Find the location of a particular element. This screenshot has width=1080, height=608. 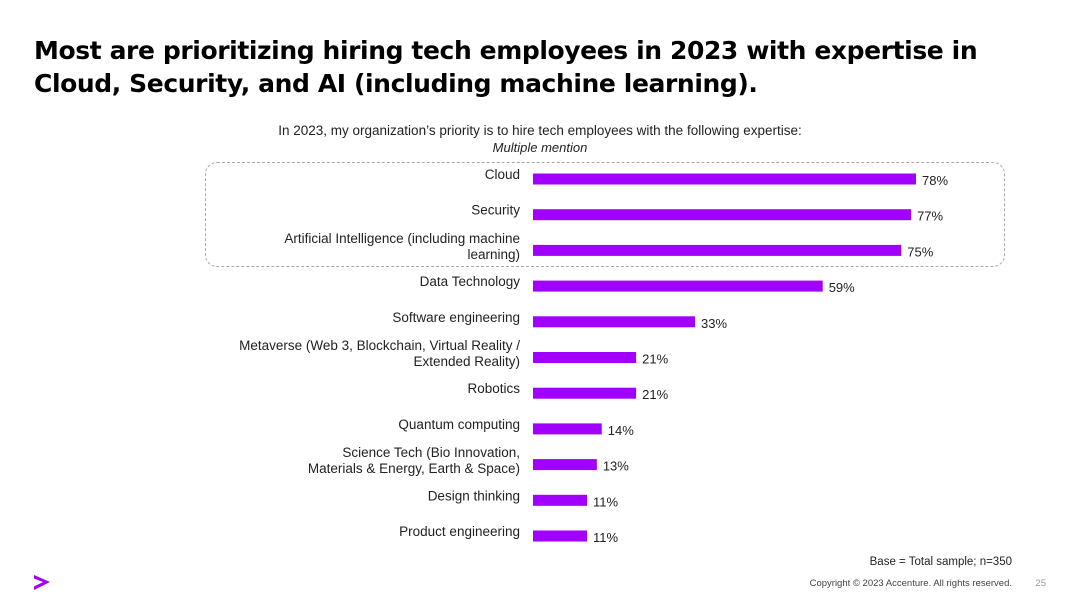

value-label-7: 14% is located at coordinates (621, 430).